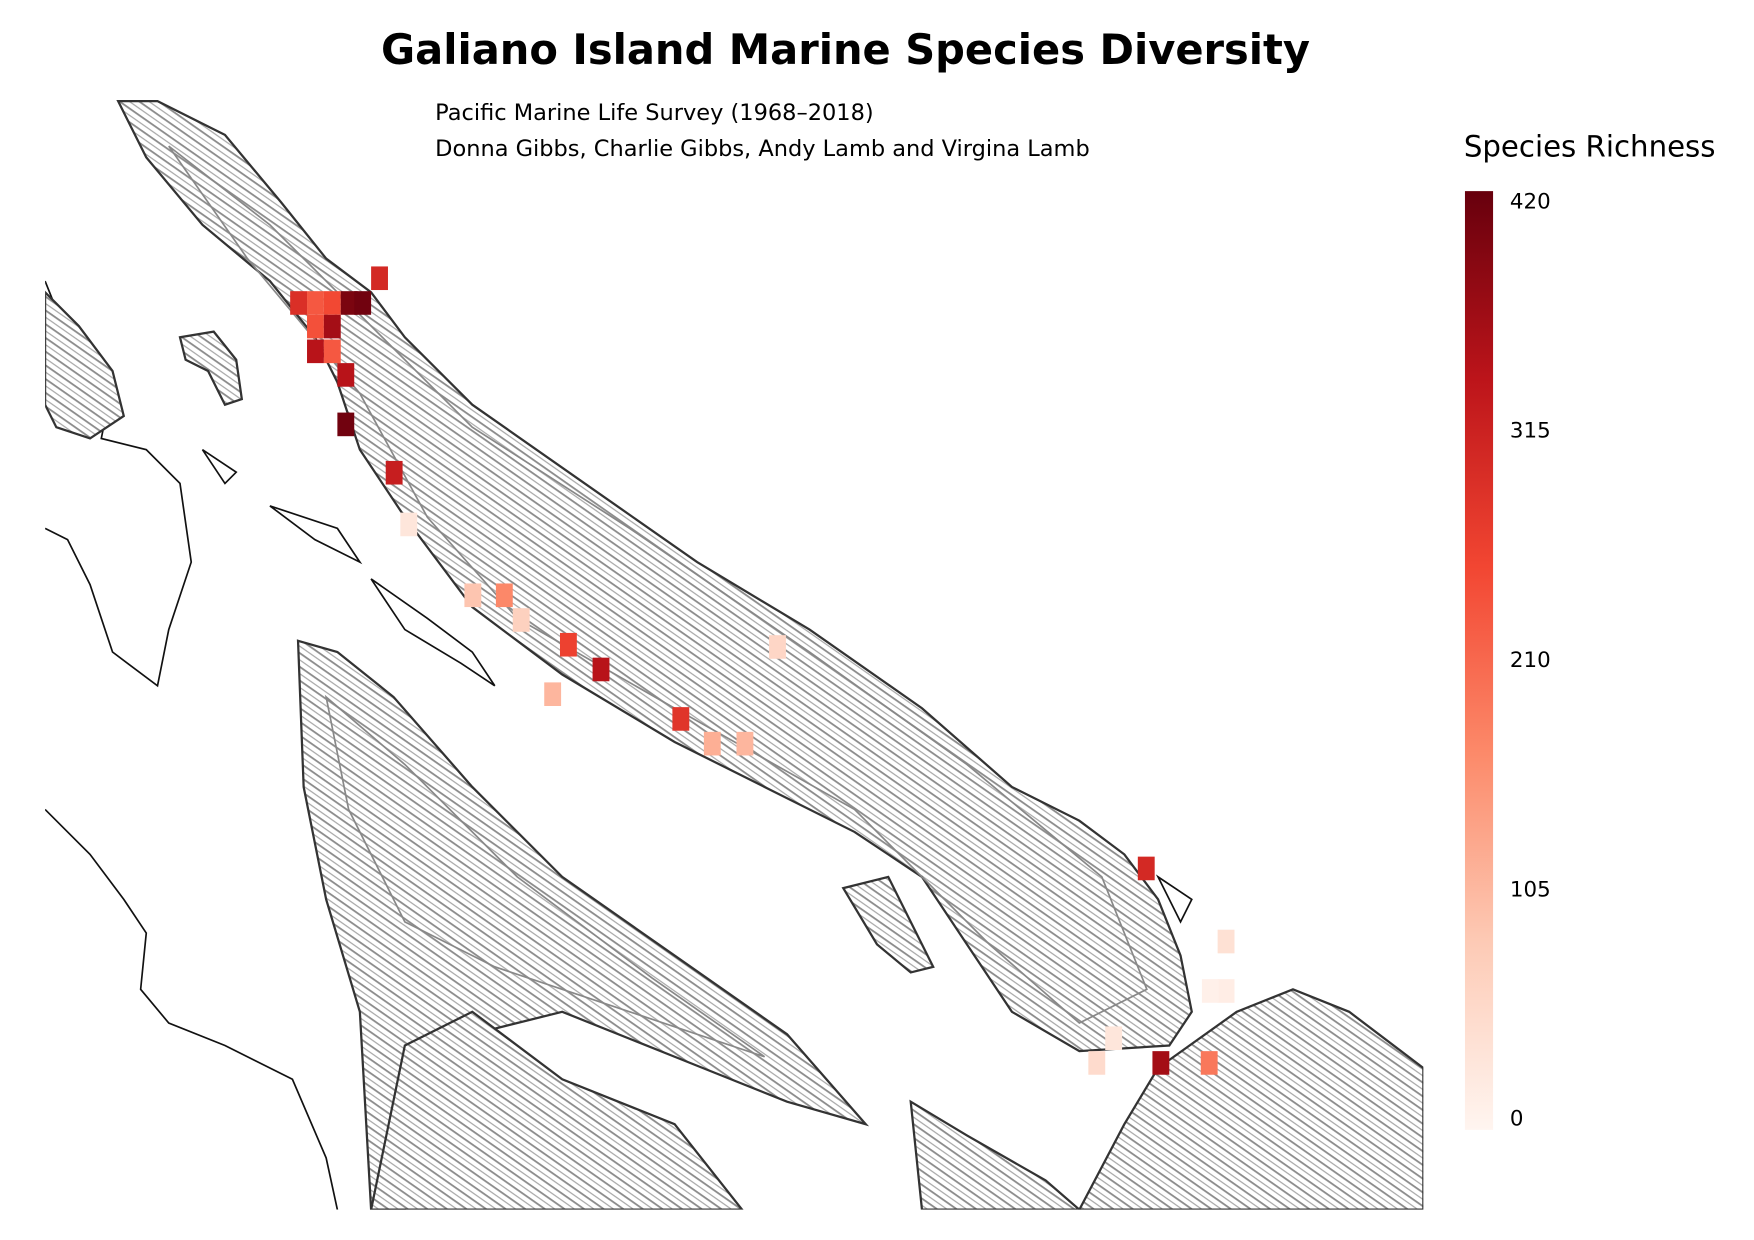 Image resolution: width=1754 pixels, height=1240 pixels. What do you see at coordinates (888, 924) in the screenshot?
I see `island-mid` at bounding box center [888, 924].